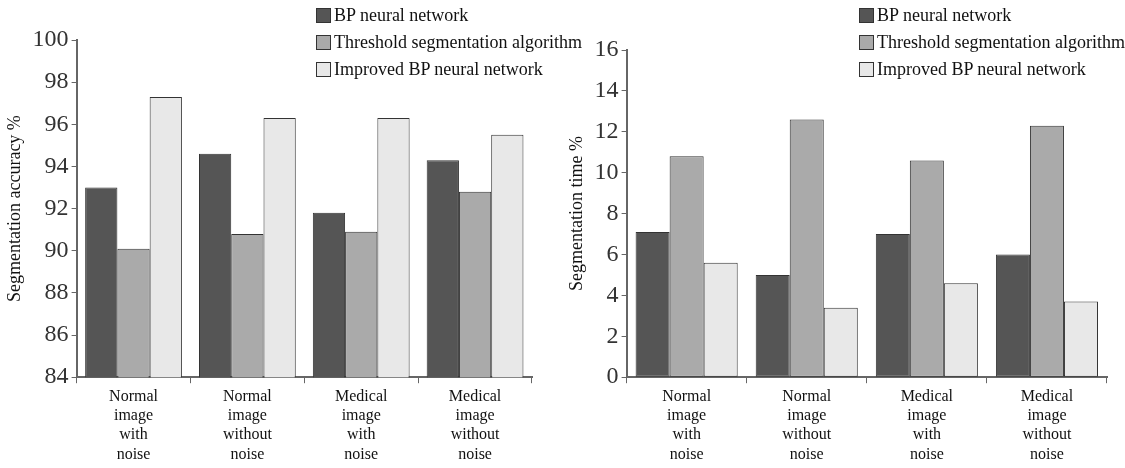 The width and height of the screenshot is (1125, 468). Describe the element at coordinates (612, 334) in the screenshot. I see `y-tick-label: 2` at that location.